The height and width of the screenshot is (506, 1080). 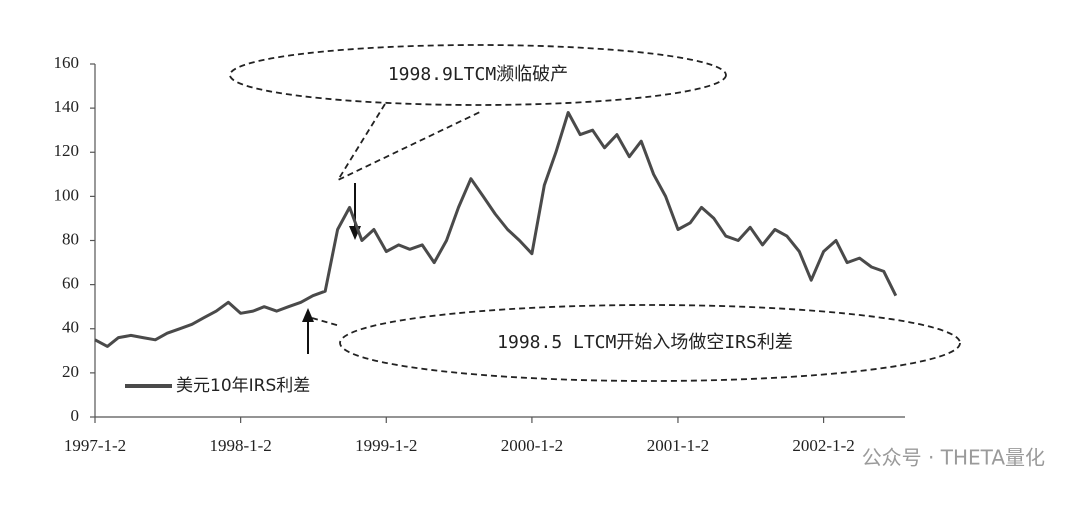 I want to click on y-tick-label: 80, so click(x=70, y=238).